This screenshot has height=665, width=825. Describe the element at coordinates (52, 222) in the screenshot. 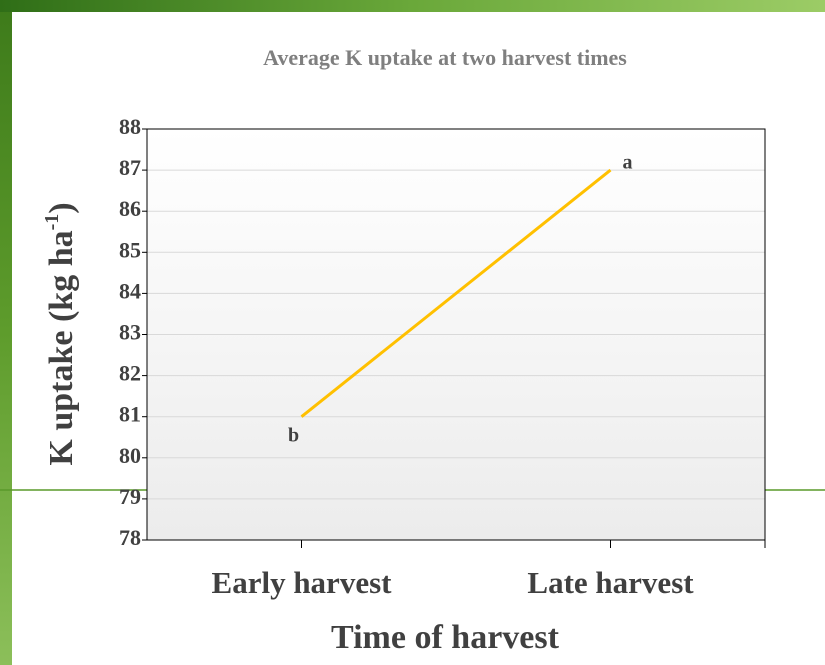

I see `y-axis-title-sup: -1` at that location.